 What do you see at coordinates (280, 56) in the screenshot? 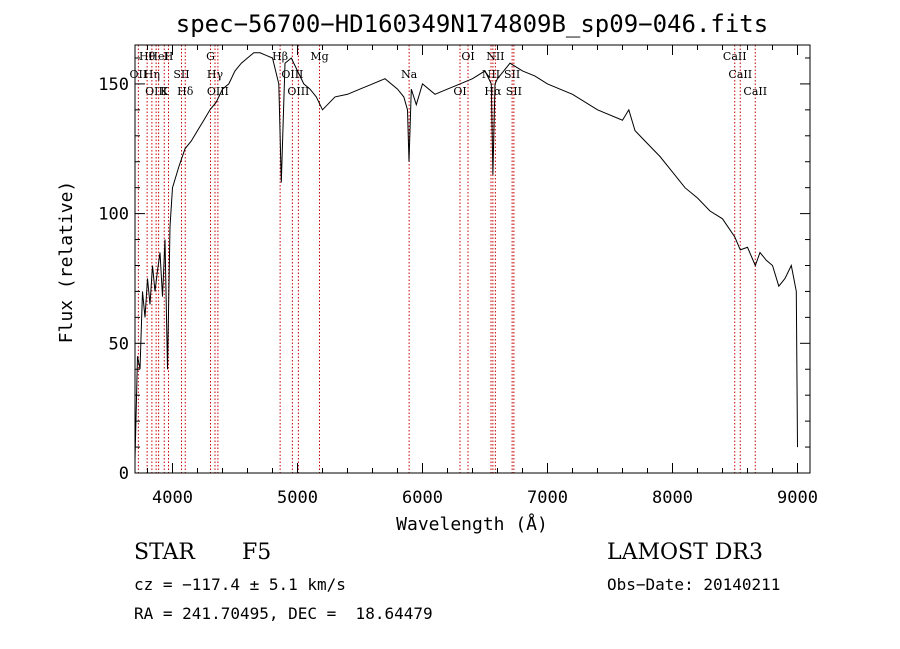
I see `marker-label: Hβ` at bounding box center [280, 56].